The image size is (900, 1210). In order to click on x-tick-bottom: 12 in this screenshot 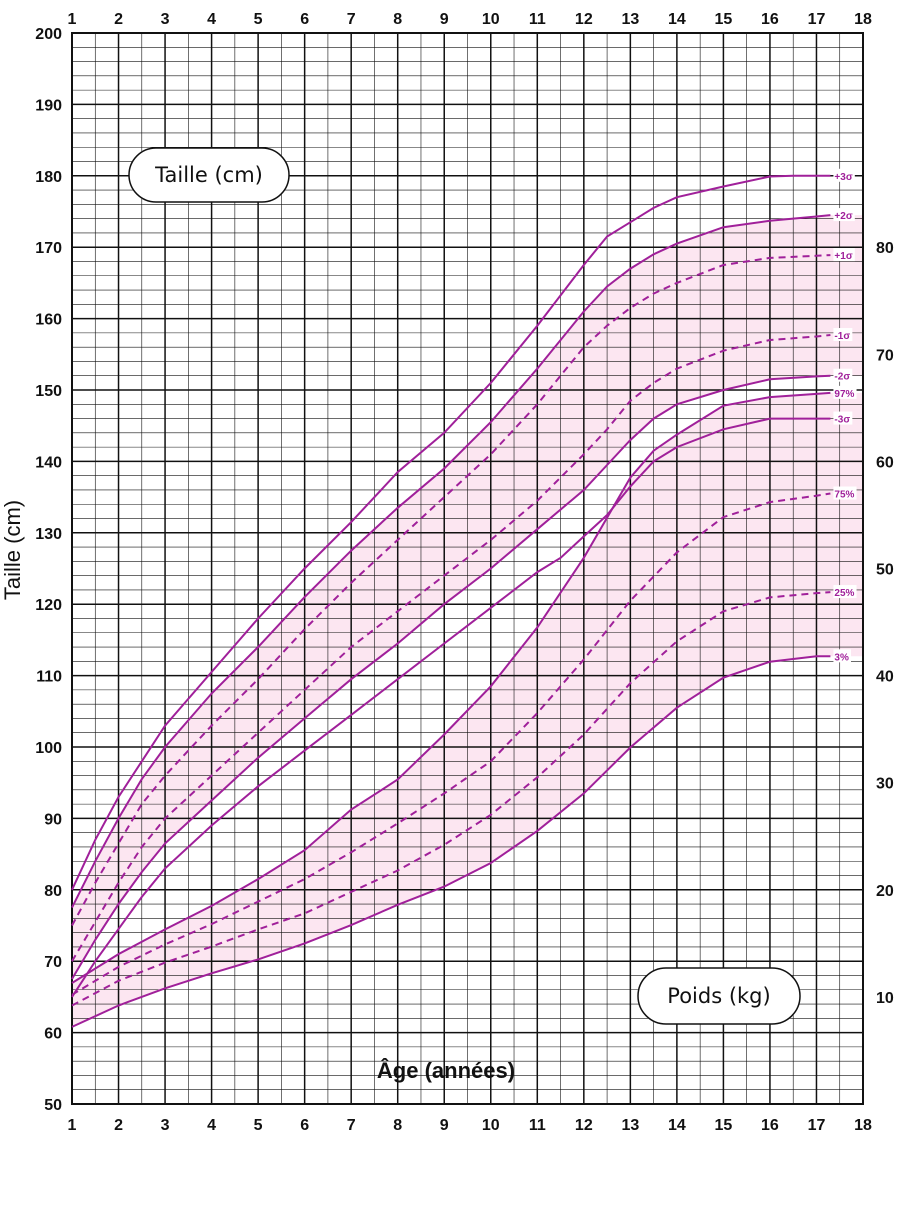, I will do `click(584, 1125)`.